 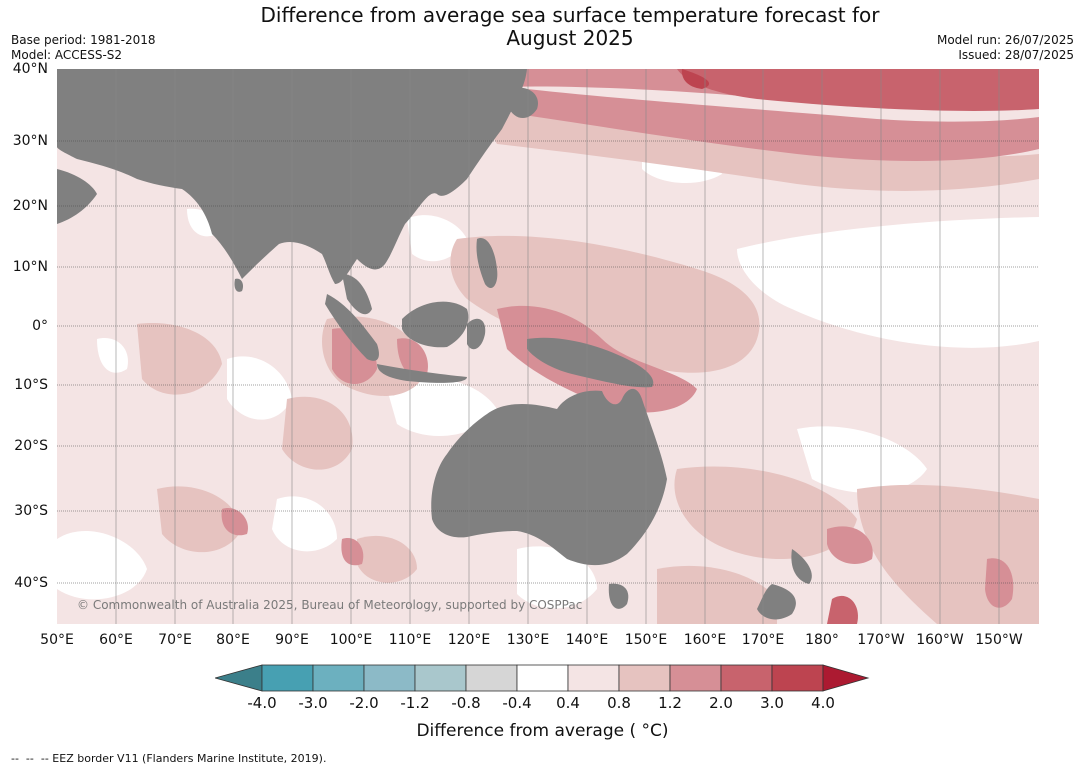 I want to click on lat-label: 40°S, so click(x=31, y=583).